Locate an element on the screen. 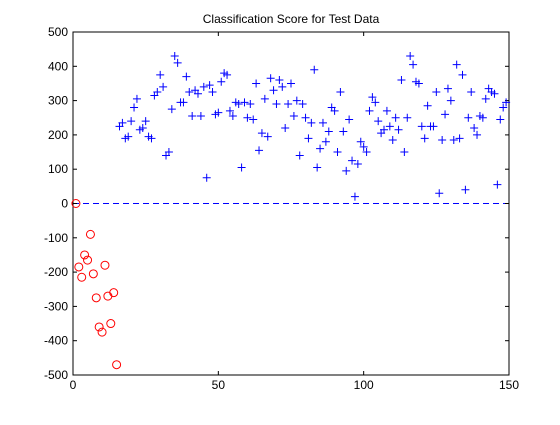 The height and width of the screenshot is (425, 560). x-tick-label: 150 is located at coordinates (509, 385).